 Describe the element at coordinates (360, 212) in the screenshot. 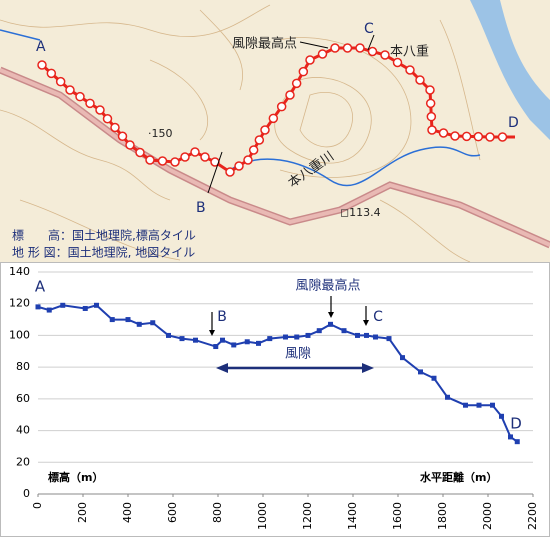

I see `map-label: ◻113.4` at that location.